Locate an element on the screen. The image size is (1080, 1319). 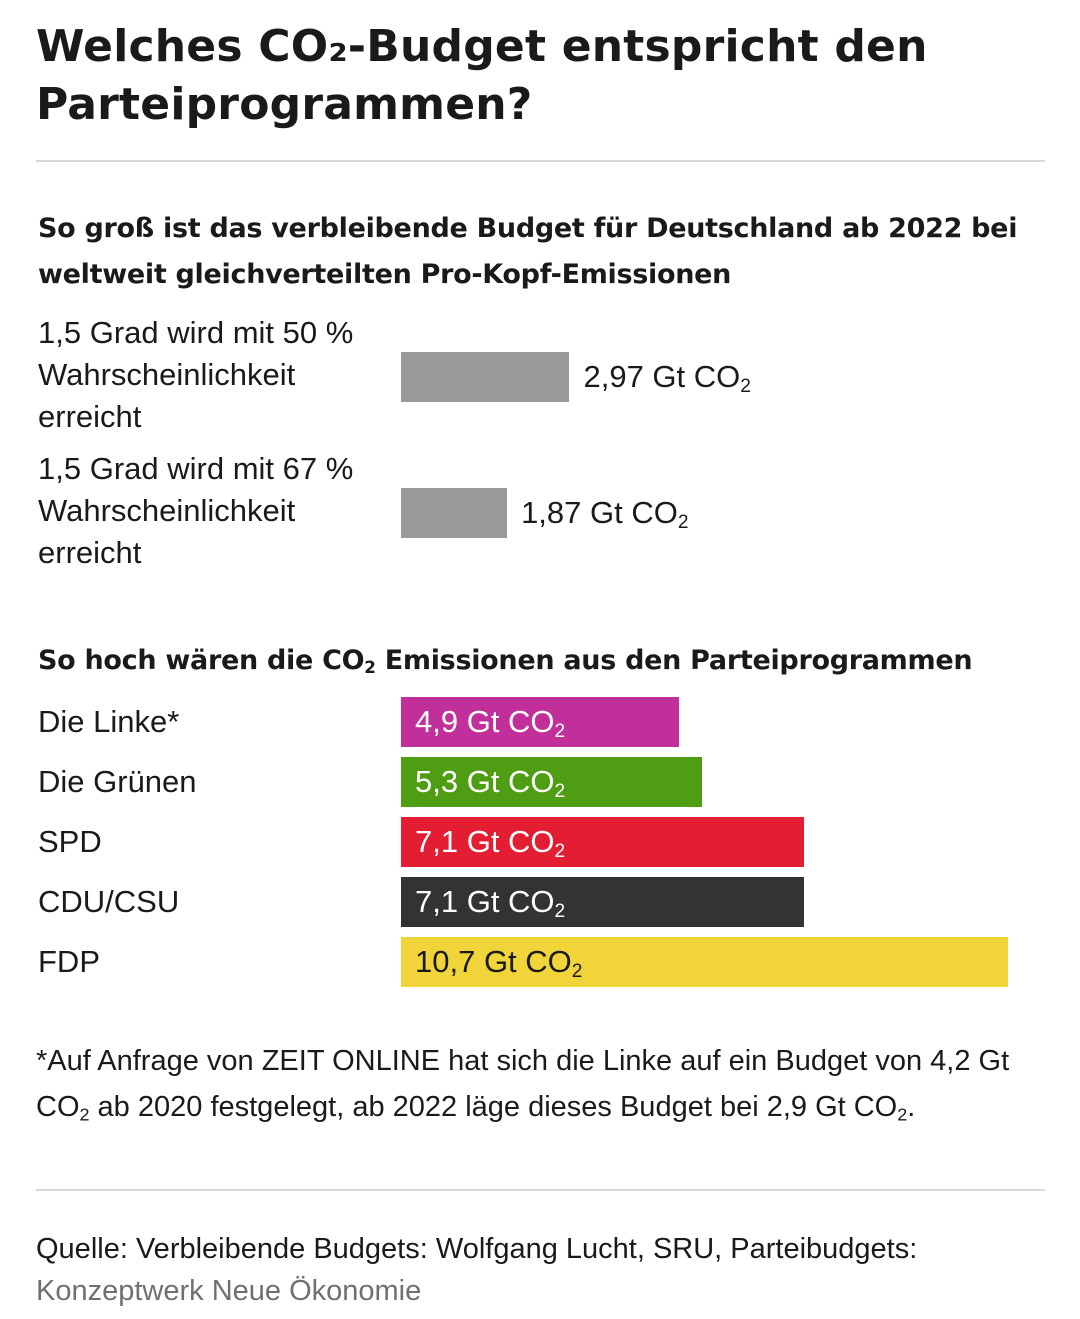
source-org: Konzeptwerk Neue Ökonomie is located at coordinates (229, 1291).